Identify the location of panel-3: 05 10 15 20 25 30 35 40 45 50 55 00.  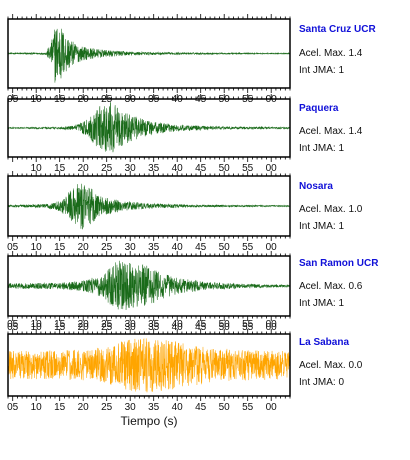
(149, 292).